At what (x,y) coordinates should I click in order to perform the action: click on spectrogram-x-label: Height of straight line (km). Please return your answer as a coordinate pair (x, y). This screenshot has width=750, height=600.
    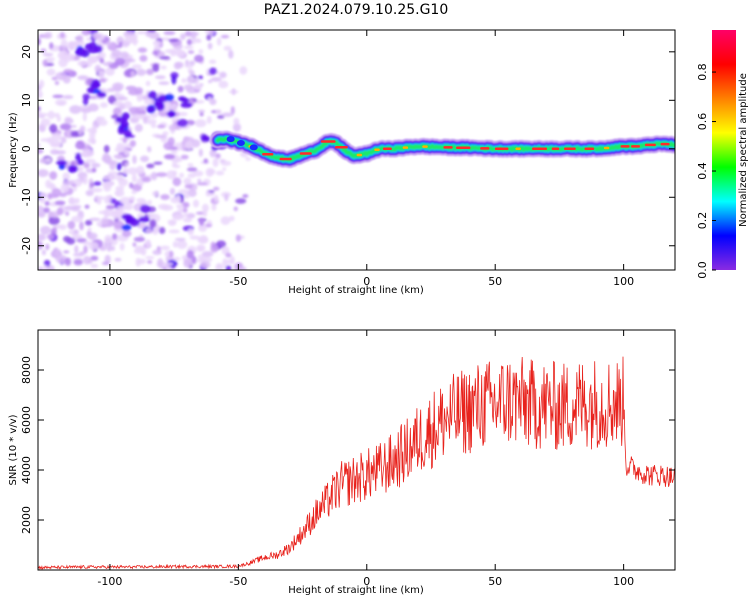
    Looking at the image, I should click on (356, 290).